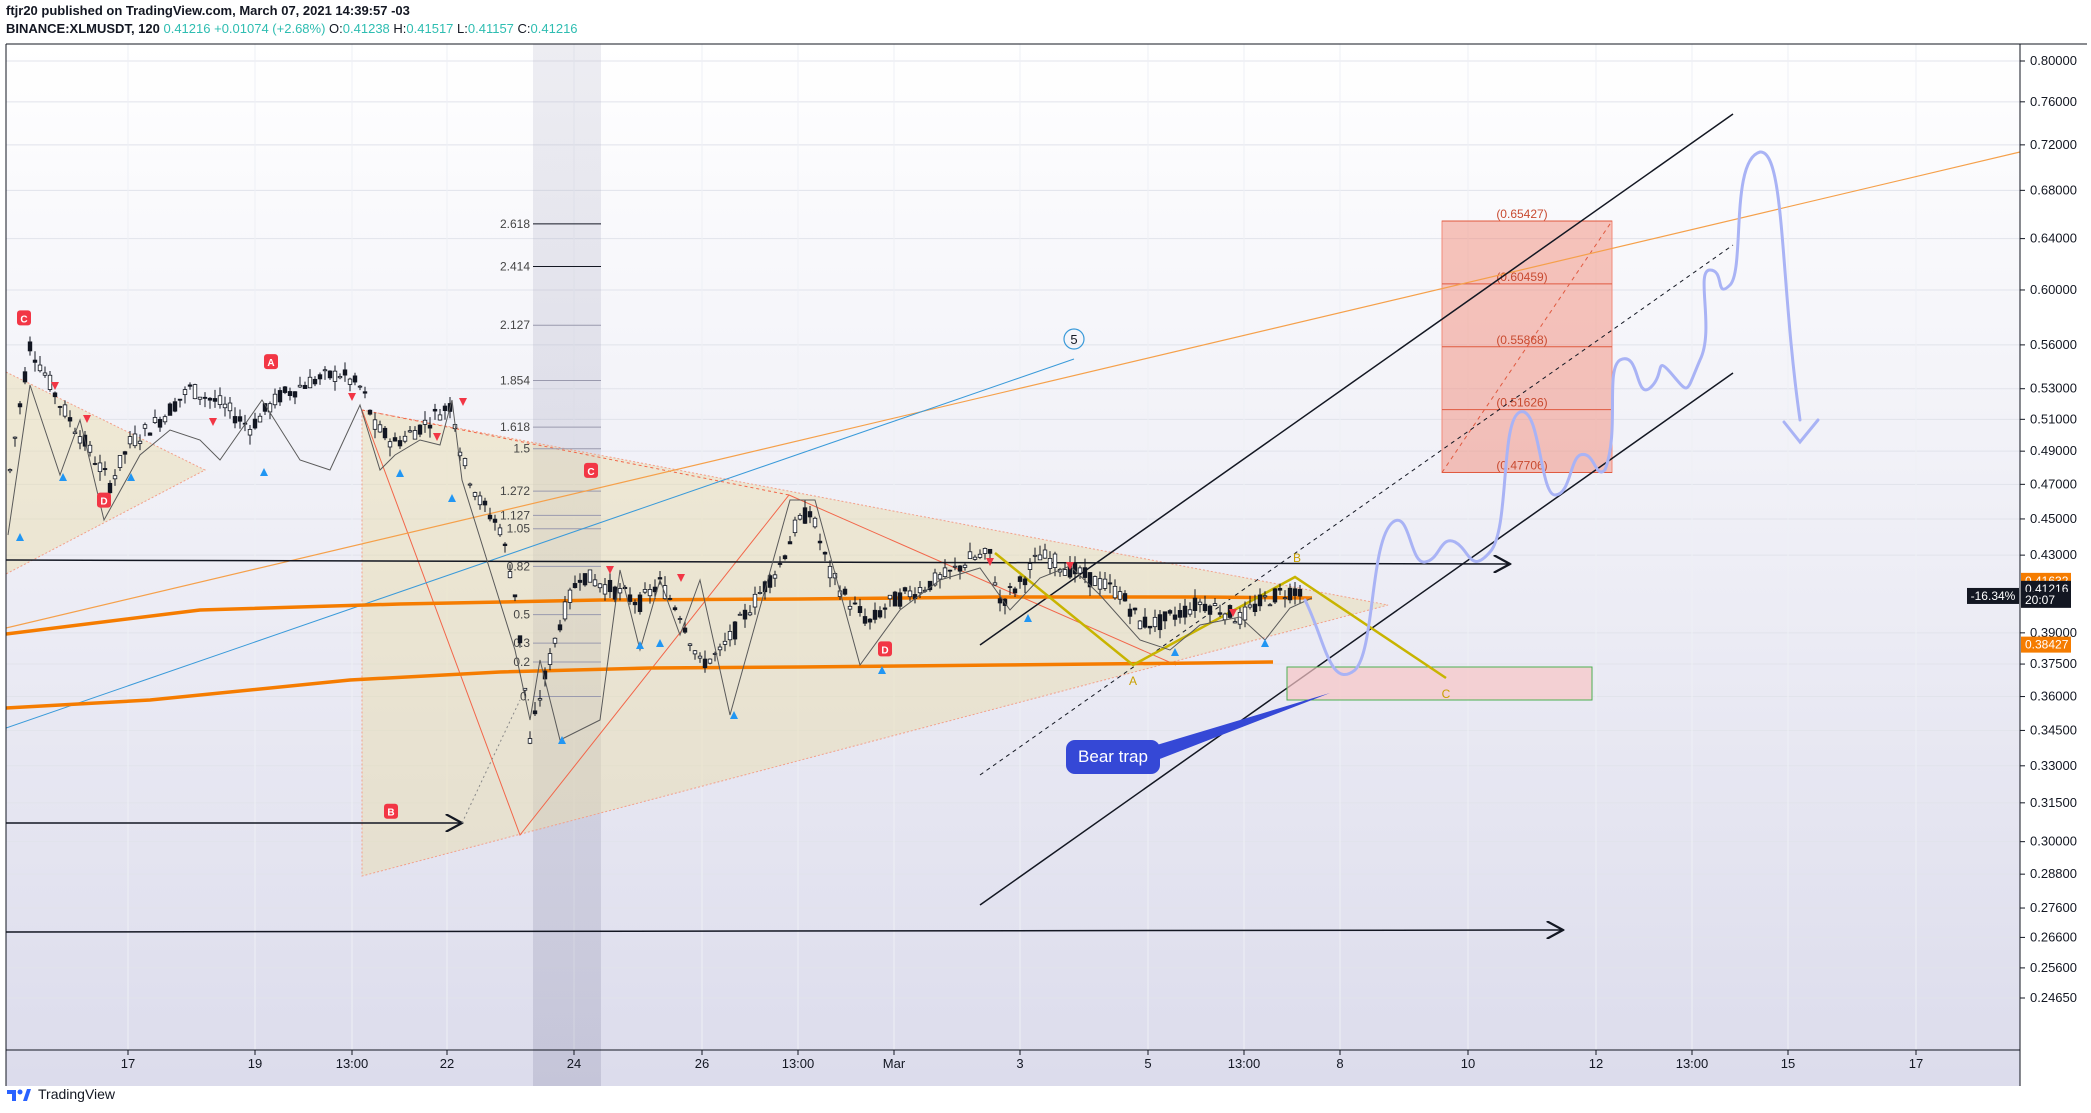 The image size is (2091, 1113). I want to click on price-tick-label: 0.28800, so click(2053, 873).